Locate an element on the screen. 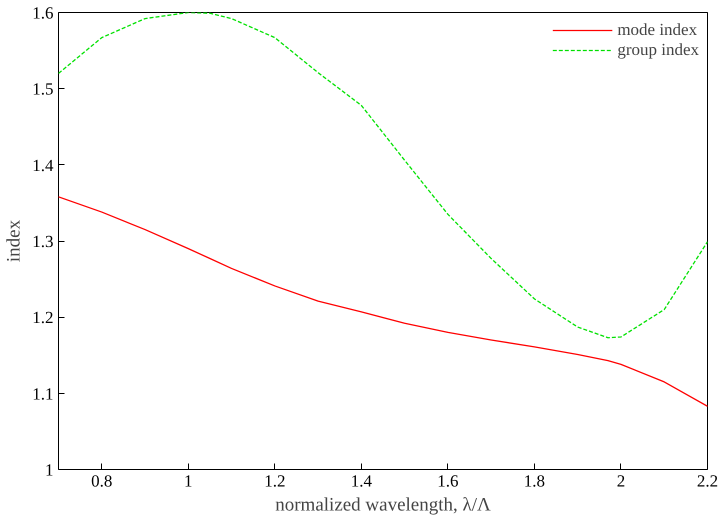  y-tick-label: 1.4 is located at coordinates (43, 165).